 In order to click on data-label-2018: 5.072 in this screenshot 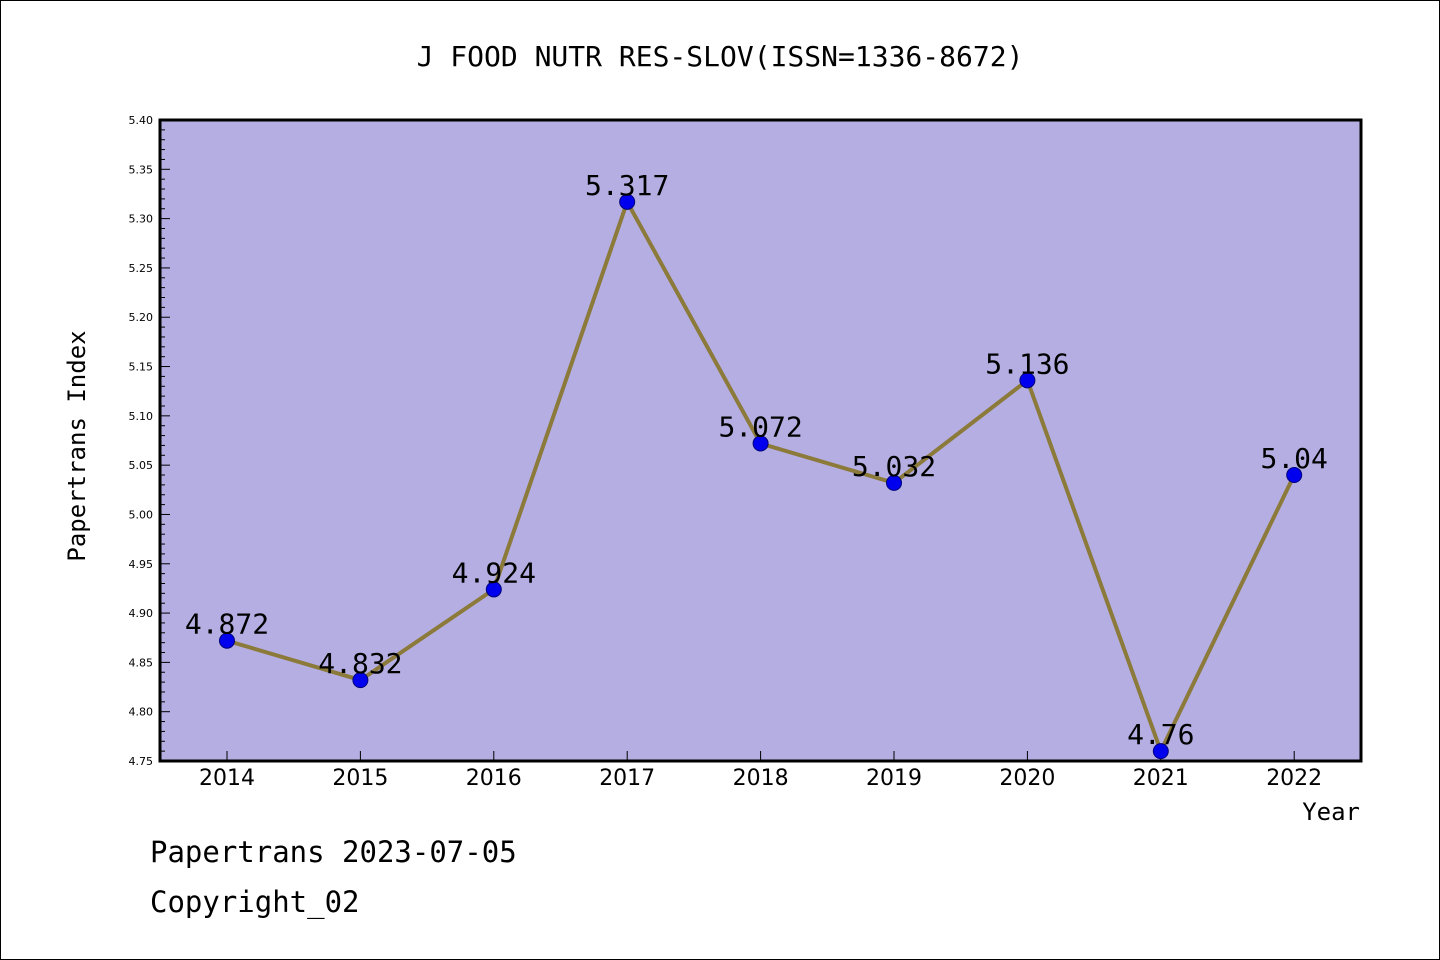, I will do `click(760, 426)`.